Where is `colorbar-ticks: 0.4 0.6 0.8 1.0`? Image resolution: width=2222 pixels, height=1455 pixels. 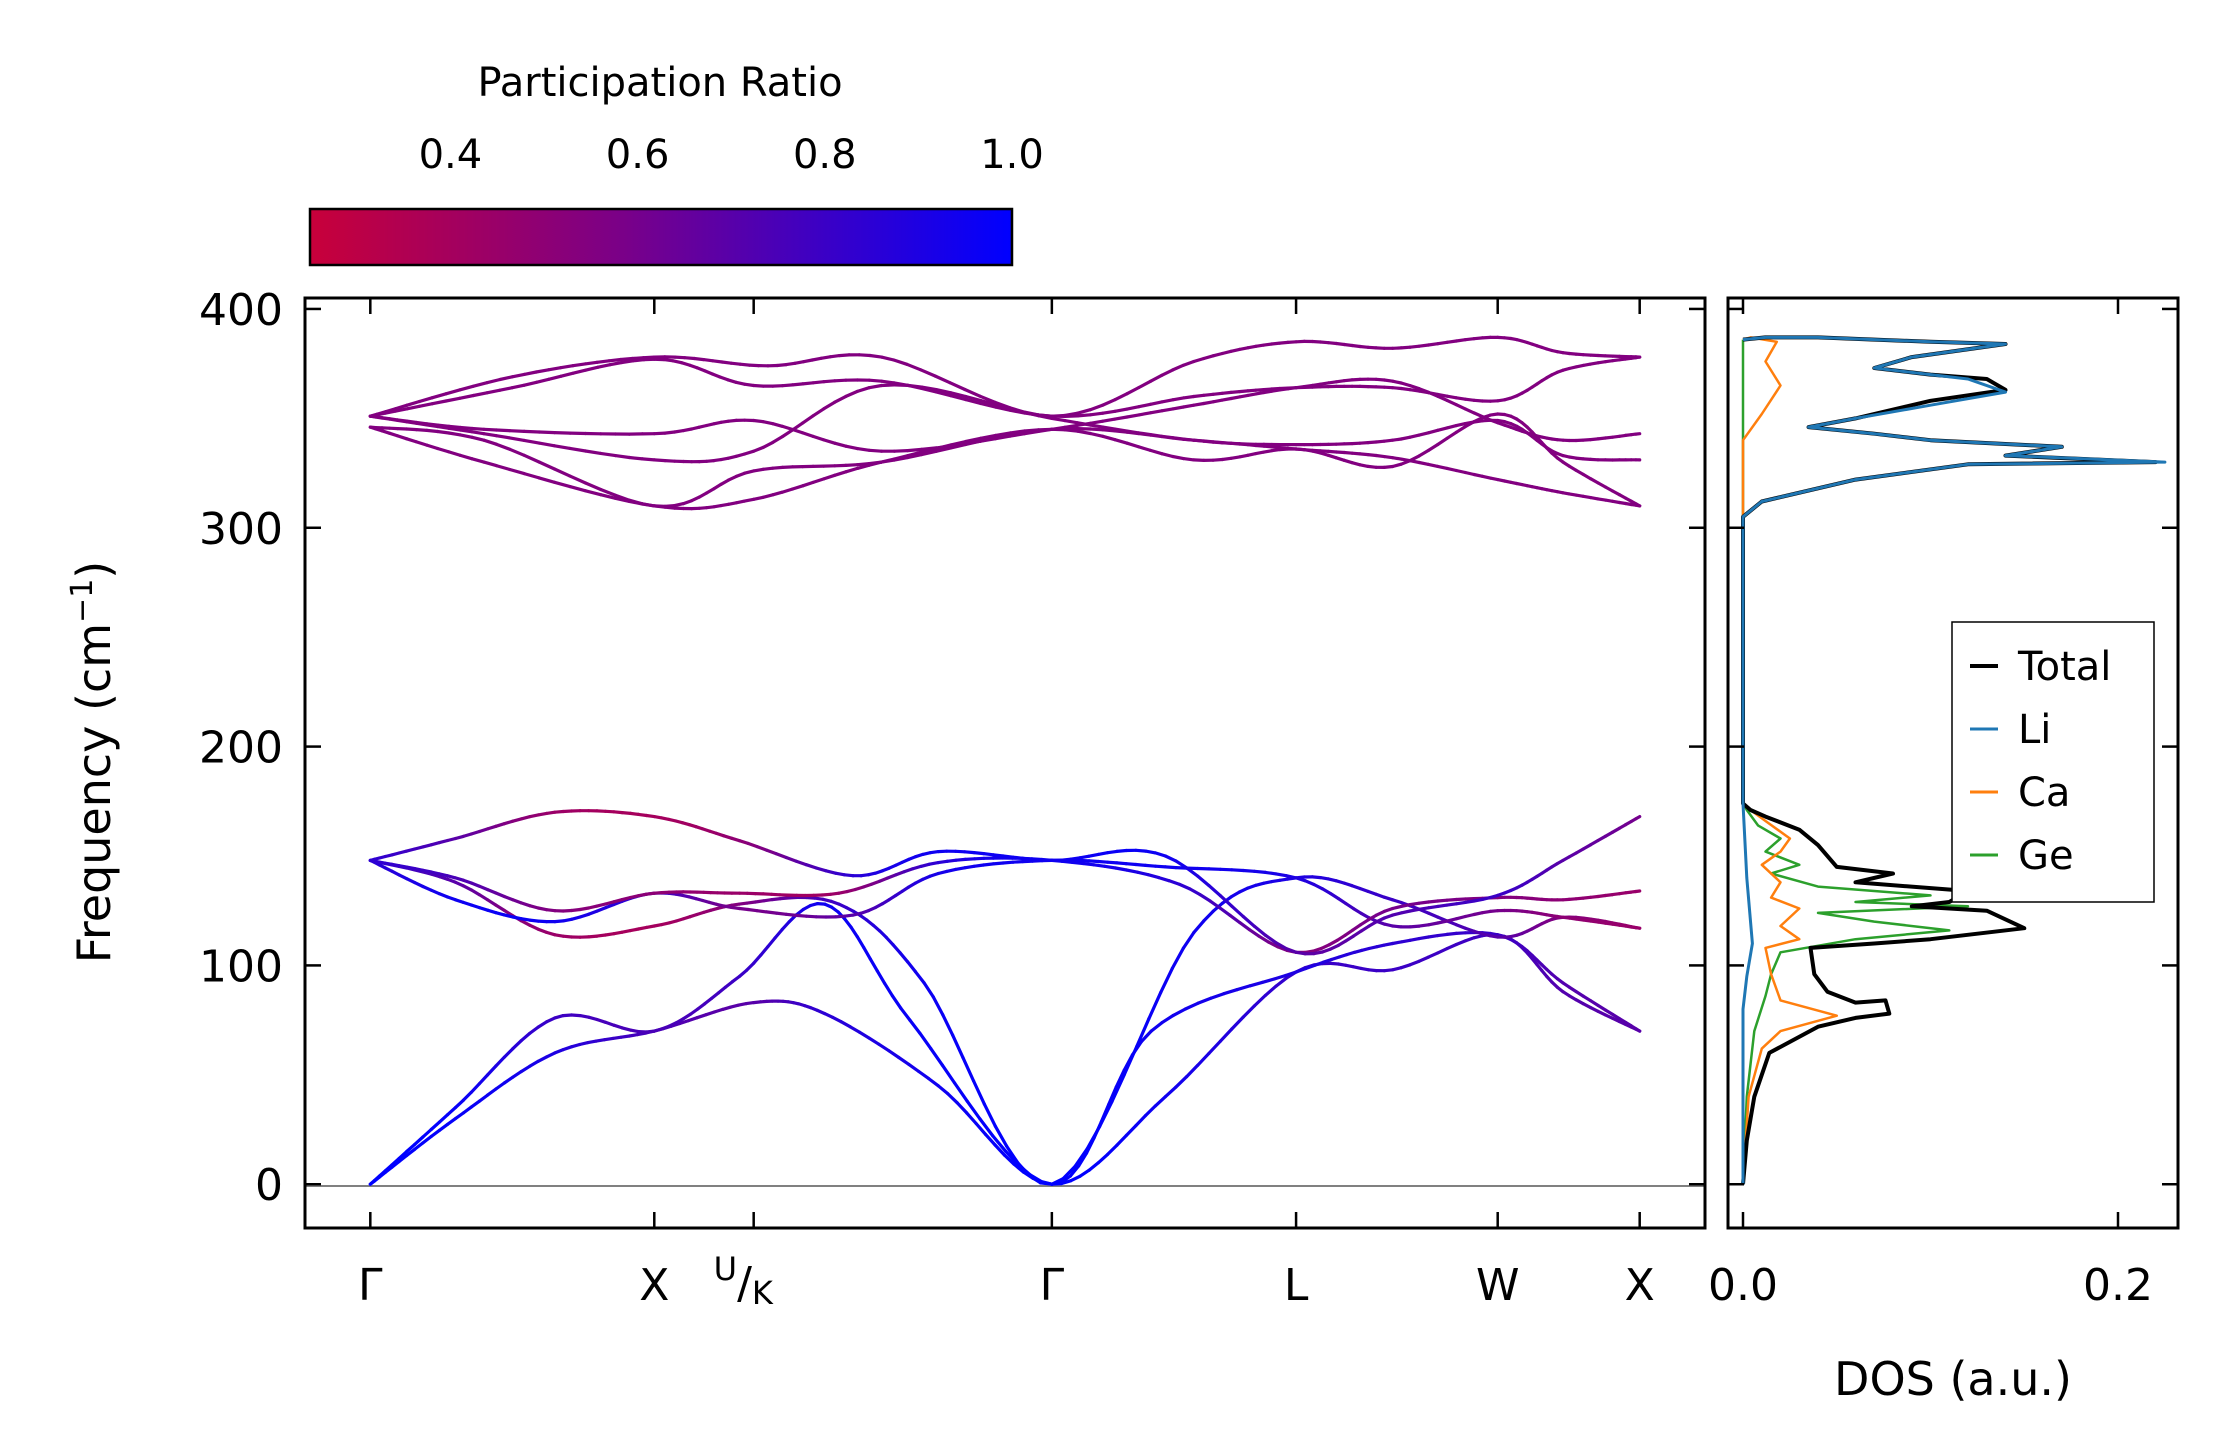 colorbar-ticks: 0.4 0.6 0.8 1.0 is located at coordinates (731, 198).